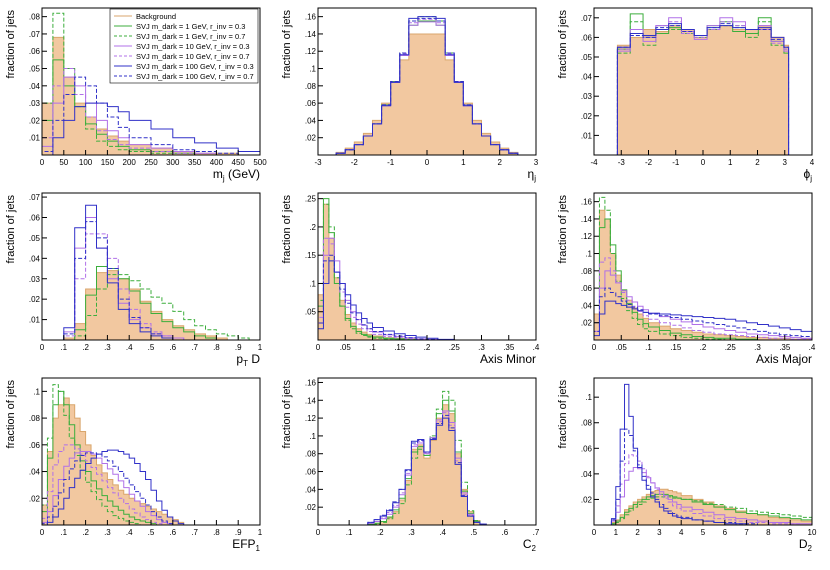  What do you see at coordinates (190, 36) in the screenshot?
I see `legend-label-svj-m-dark-1-gev-r-inv-0-7: SVJ m_dark = 1 GeV, r_inv = 0.7` at bounding box center [190, 36].